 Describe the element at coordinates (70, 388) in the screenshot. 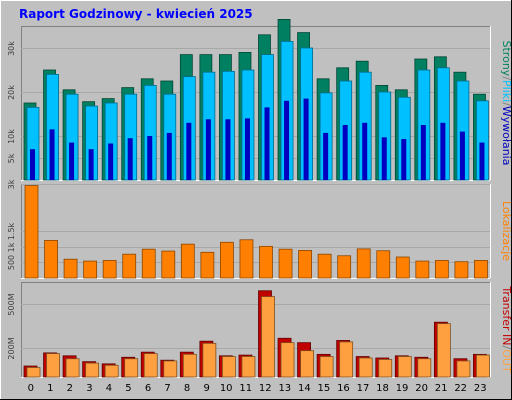

I see `x-tick-label: 2` at that location.